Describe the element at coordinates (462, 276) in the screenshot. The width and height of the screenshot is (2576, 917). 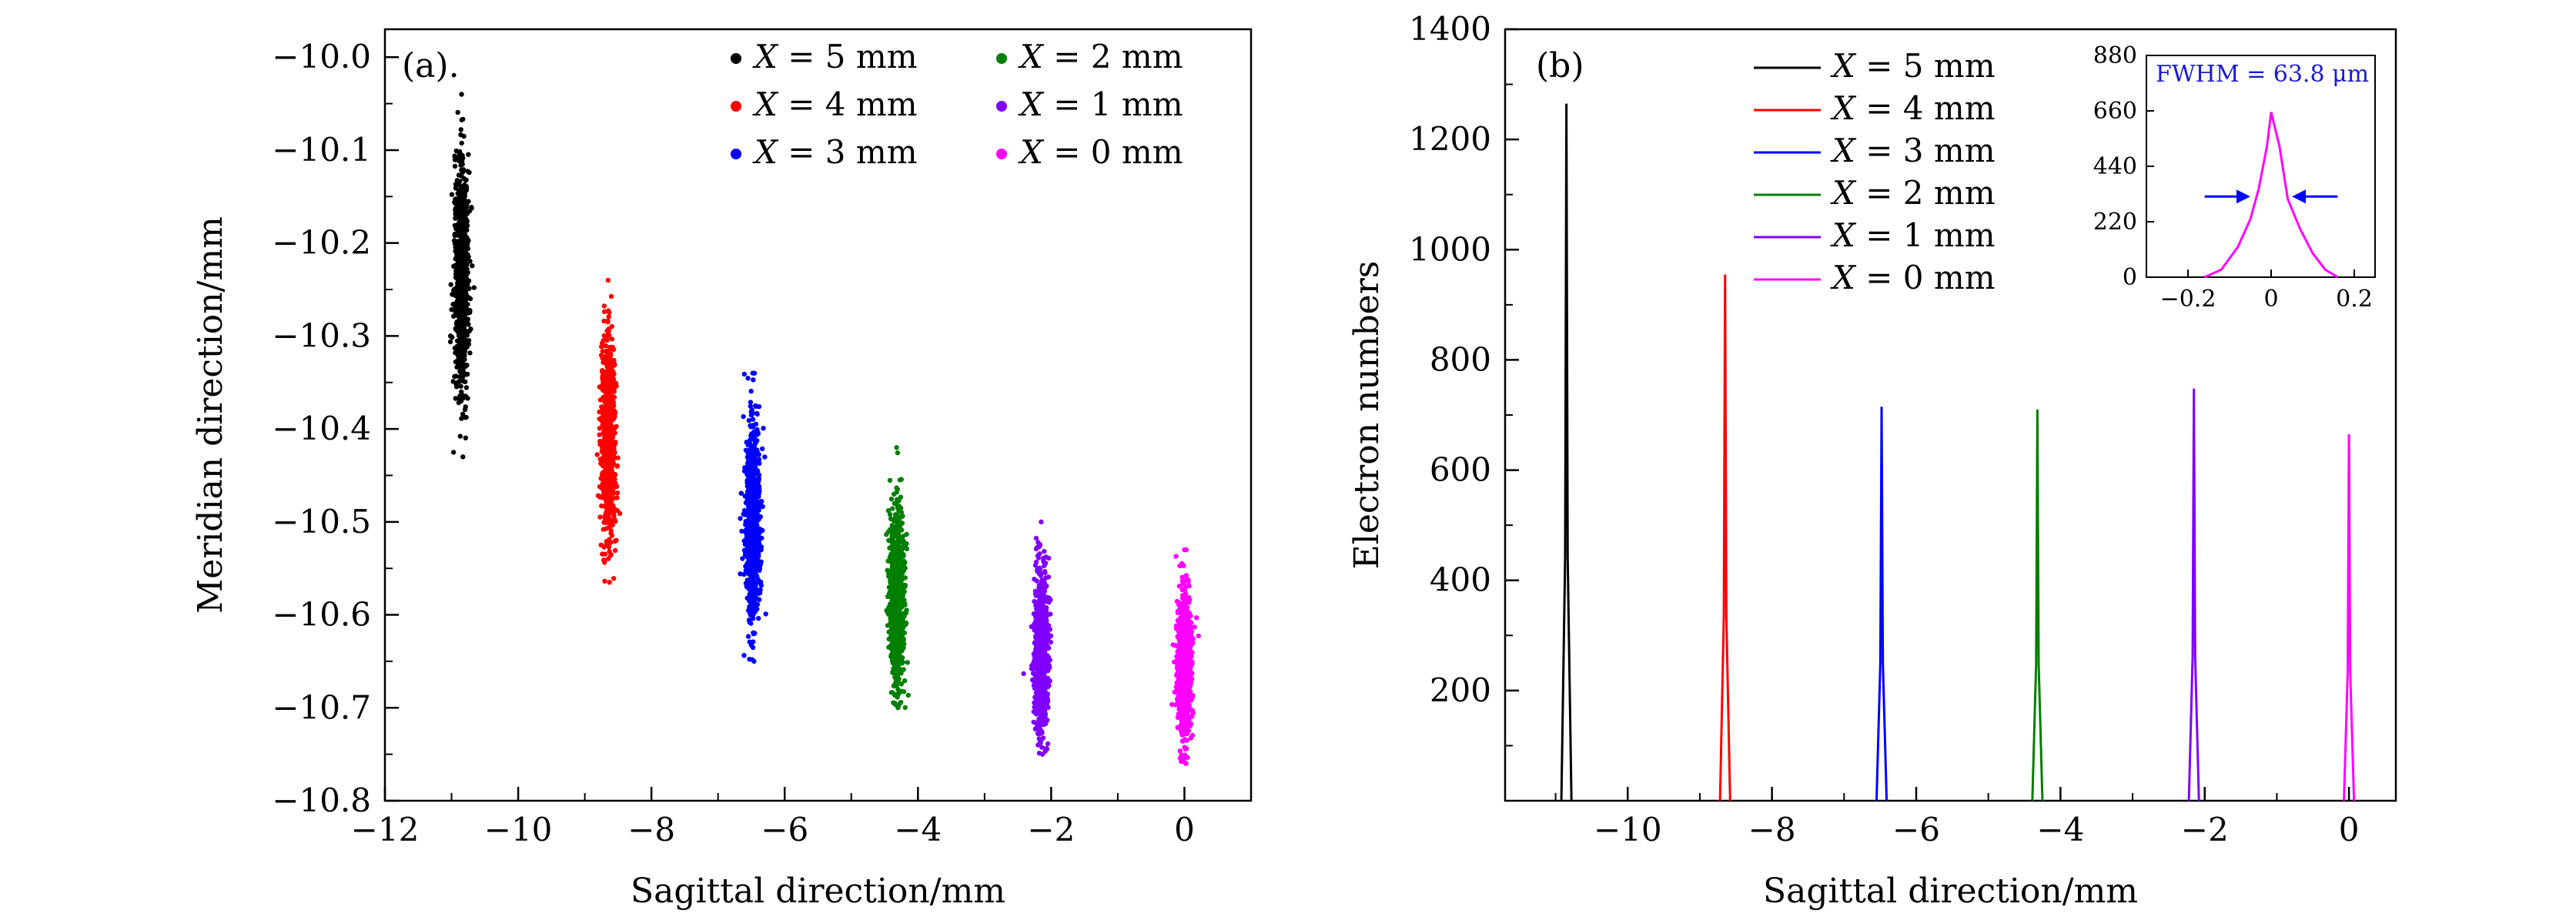
I see `series-0-points` at that location.